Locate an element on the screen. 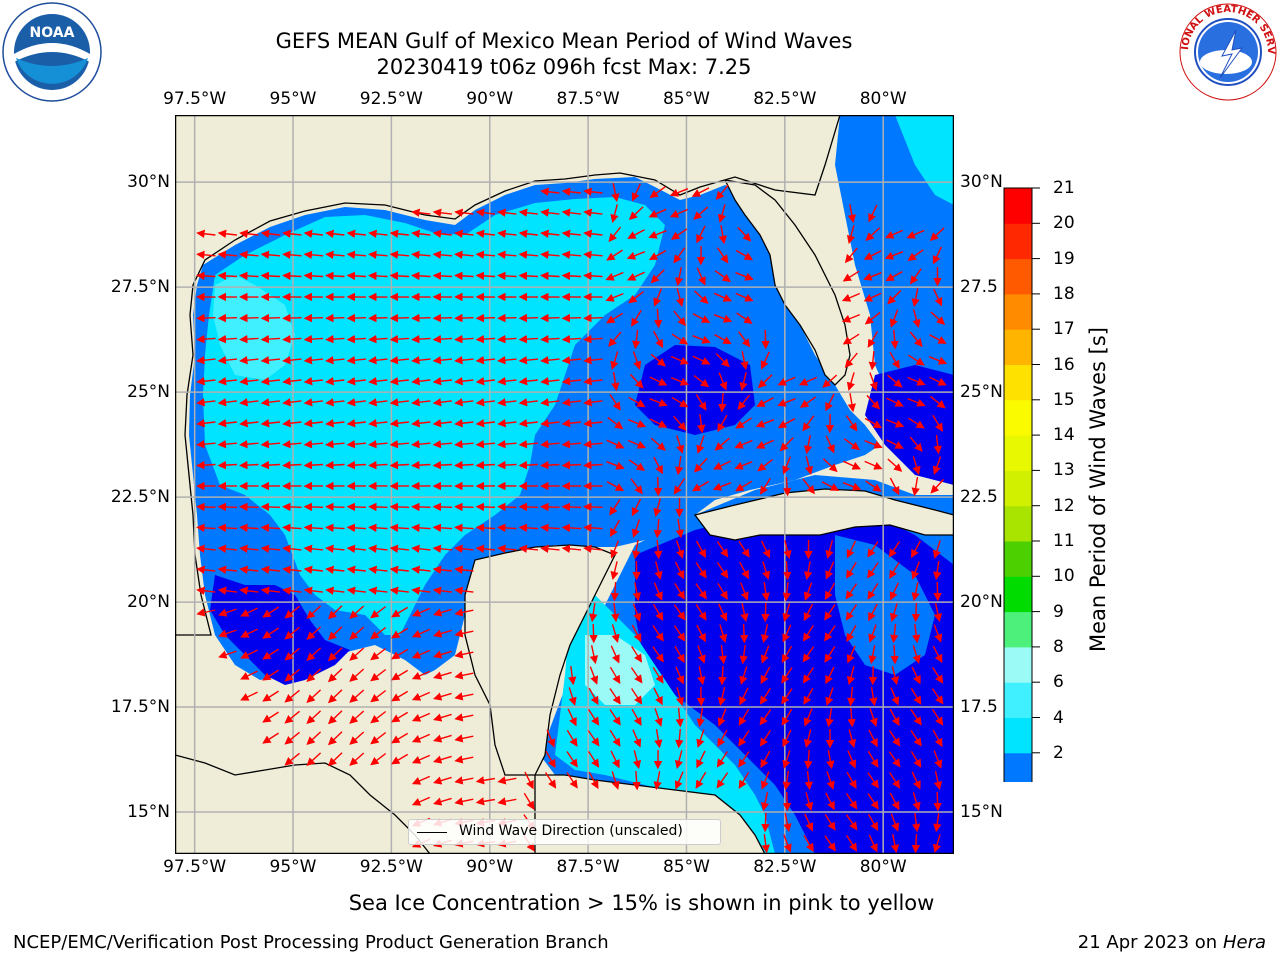 This screenshot has width=1280, height=960. caribbean-mid is located at coordinates (885, 605).